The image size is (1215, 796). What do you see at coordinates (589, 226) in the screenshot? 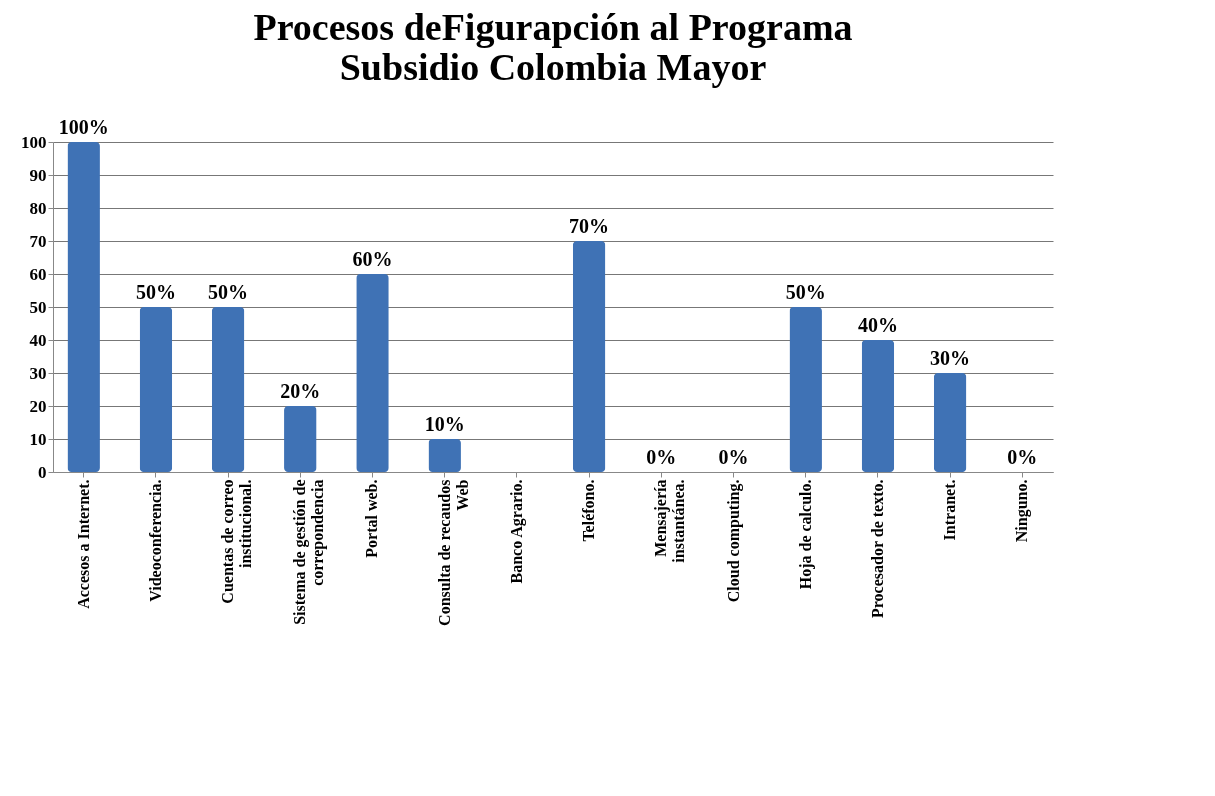
I see `data-label: 70%` at bounding box center [589, 226].